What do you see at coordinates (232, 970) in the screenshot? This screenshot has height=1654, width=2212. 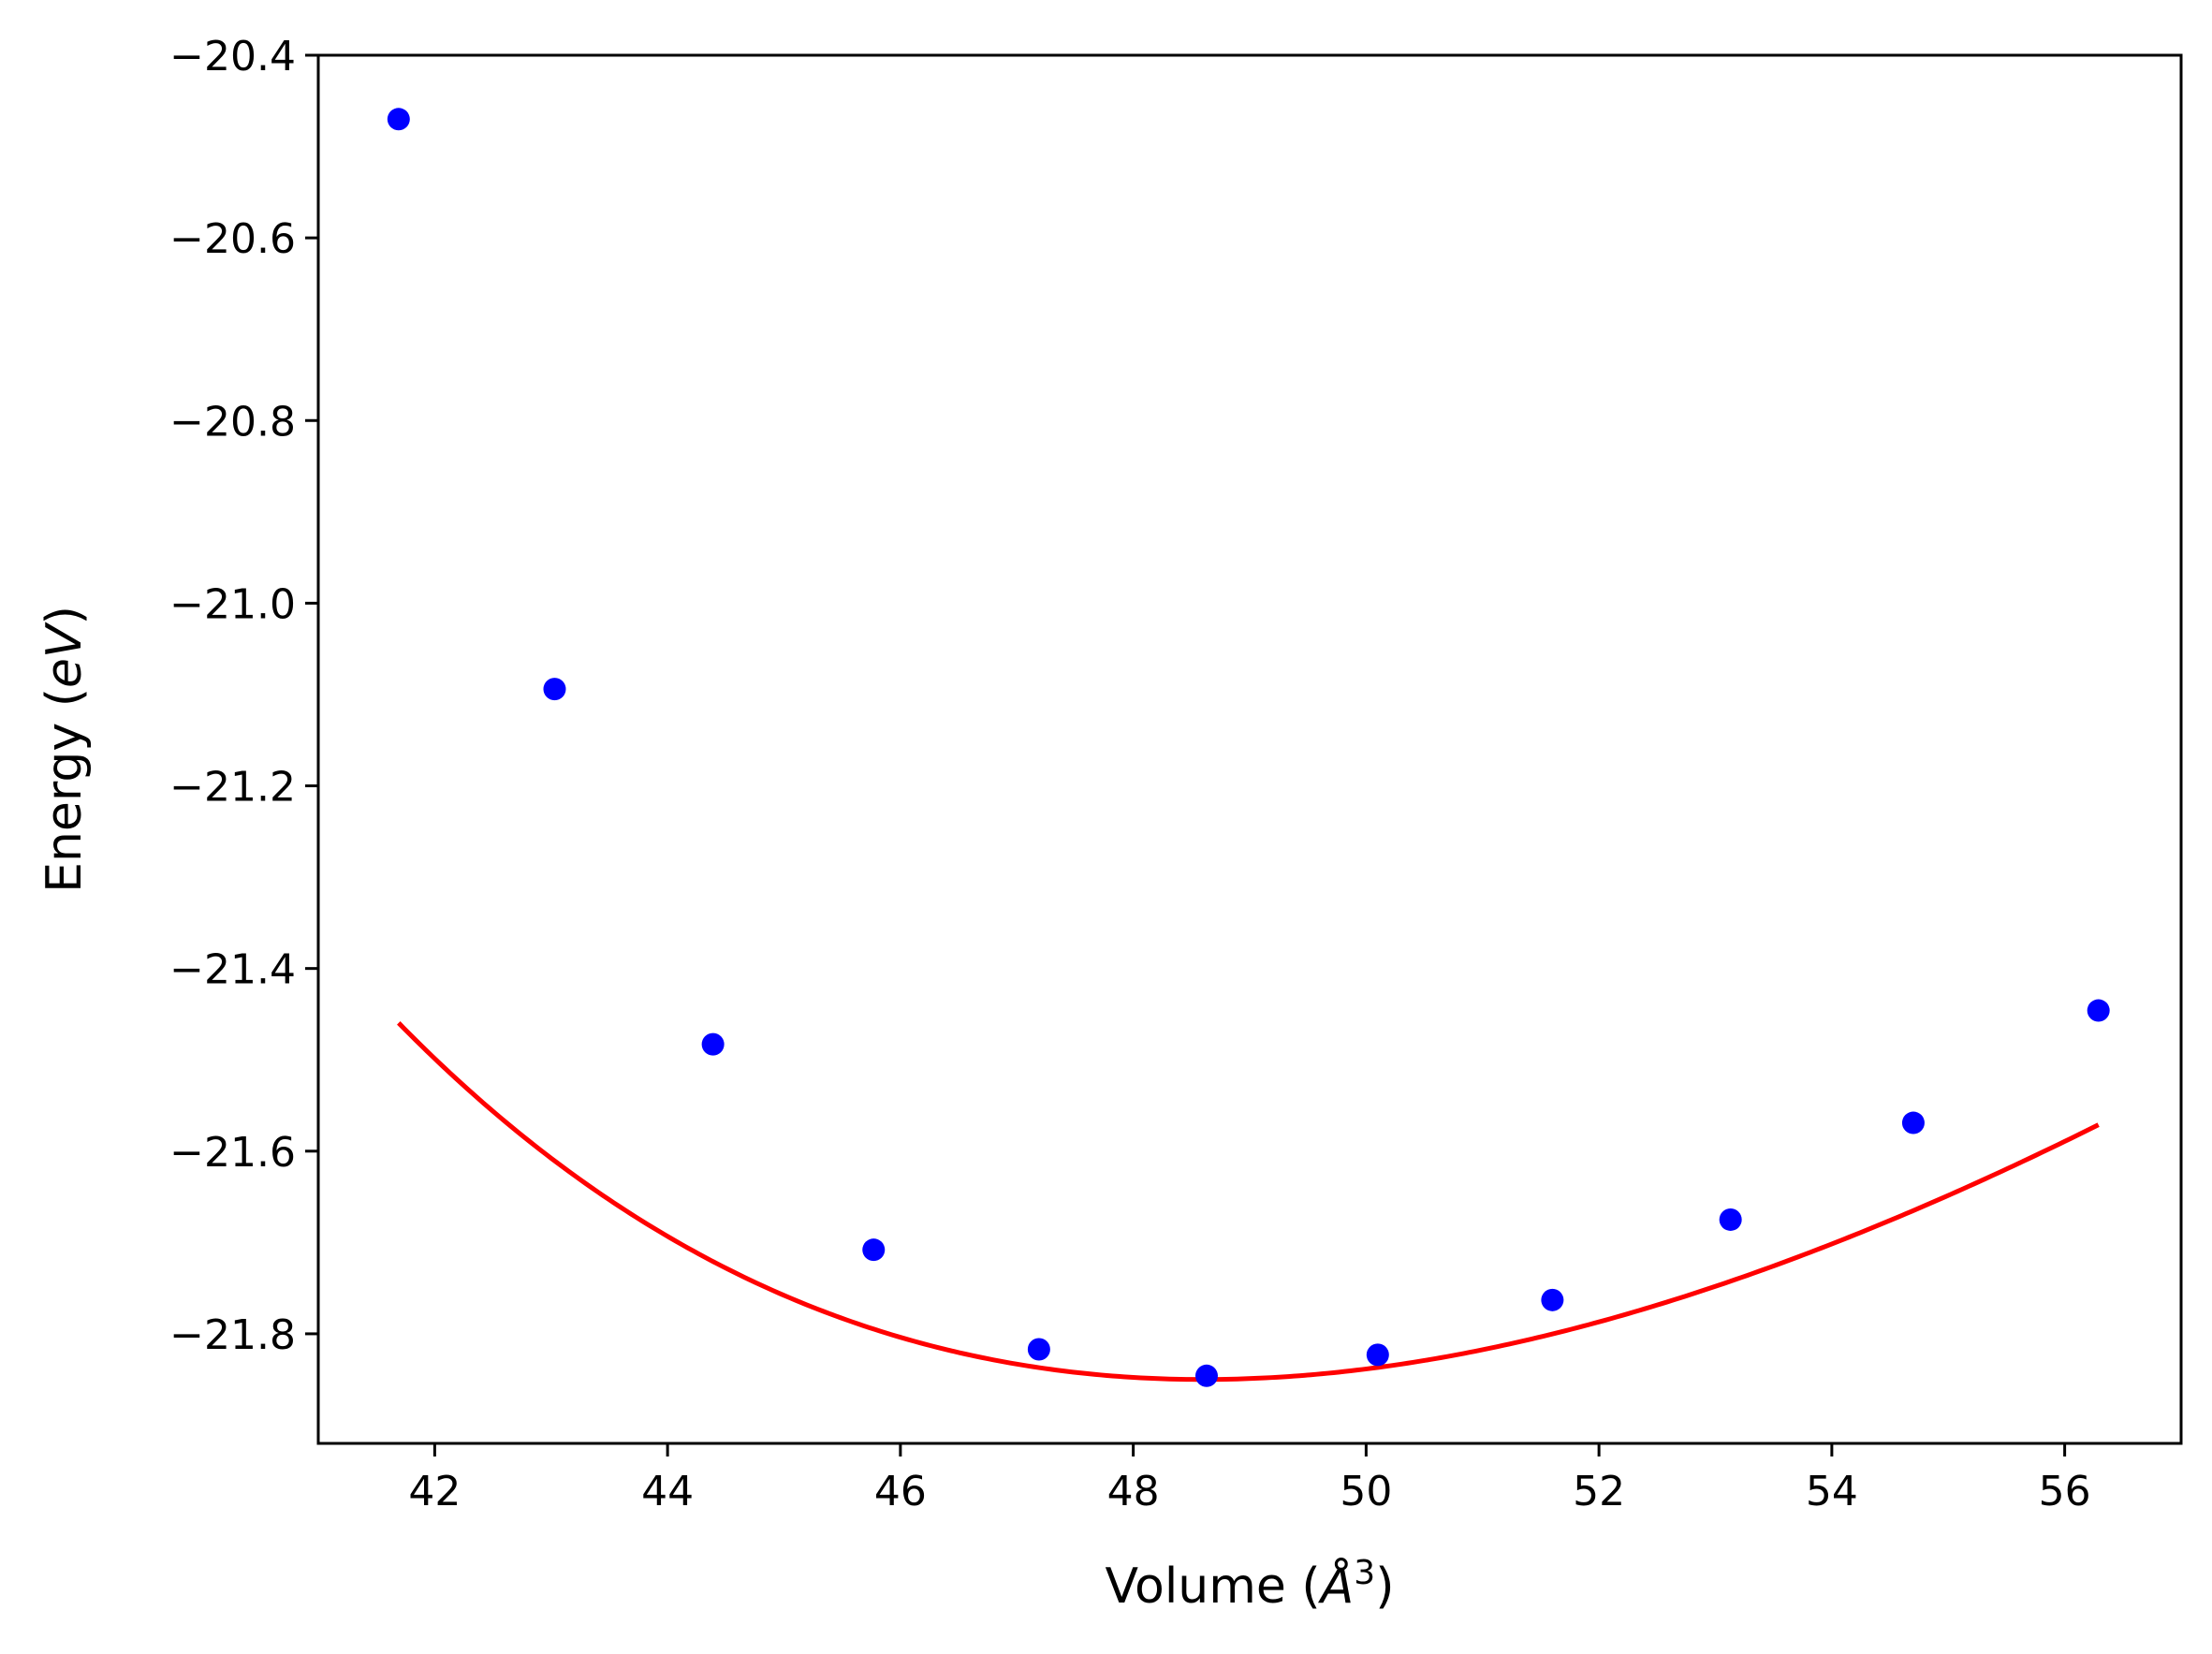 I see `y-tick-label: −21.4` at bounding box center [232, 970].